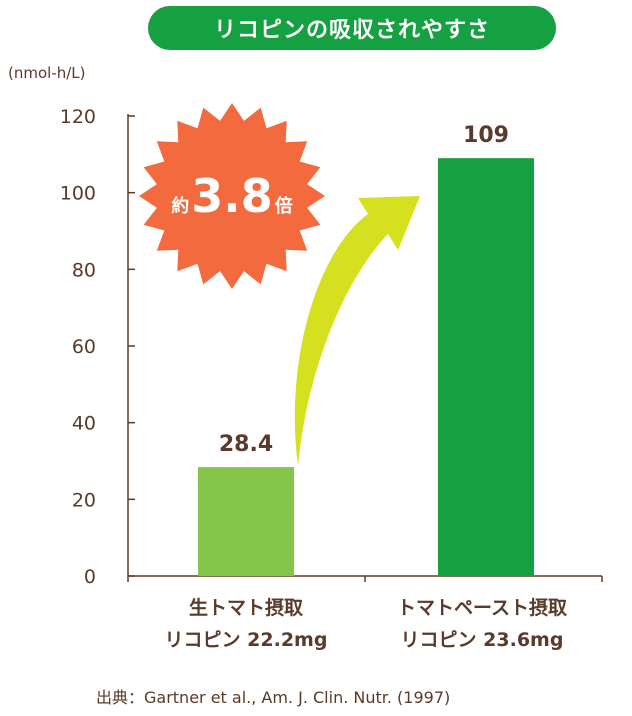  Describe the element at coordinates (180, 206) in the screenshot. I see `badge-prefix: 約` at that location.